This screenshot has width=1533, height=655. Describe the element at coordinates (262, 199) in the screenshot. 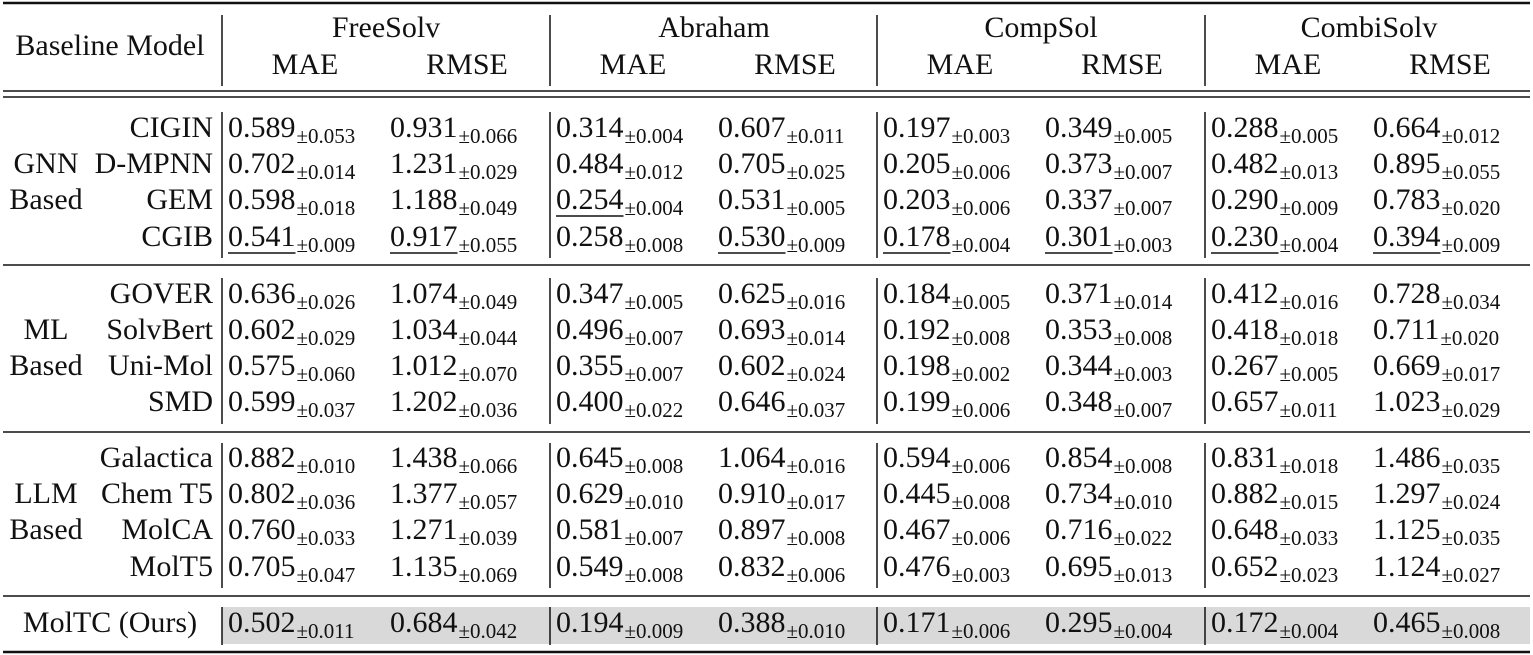

I see `cell-value: 0.598` at that location.